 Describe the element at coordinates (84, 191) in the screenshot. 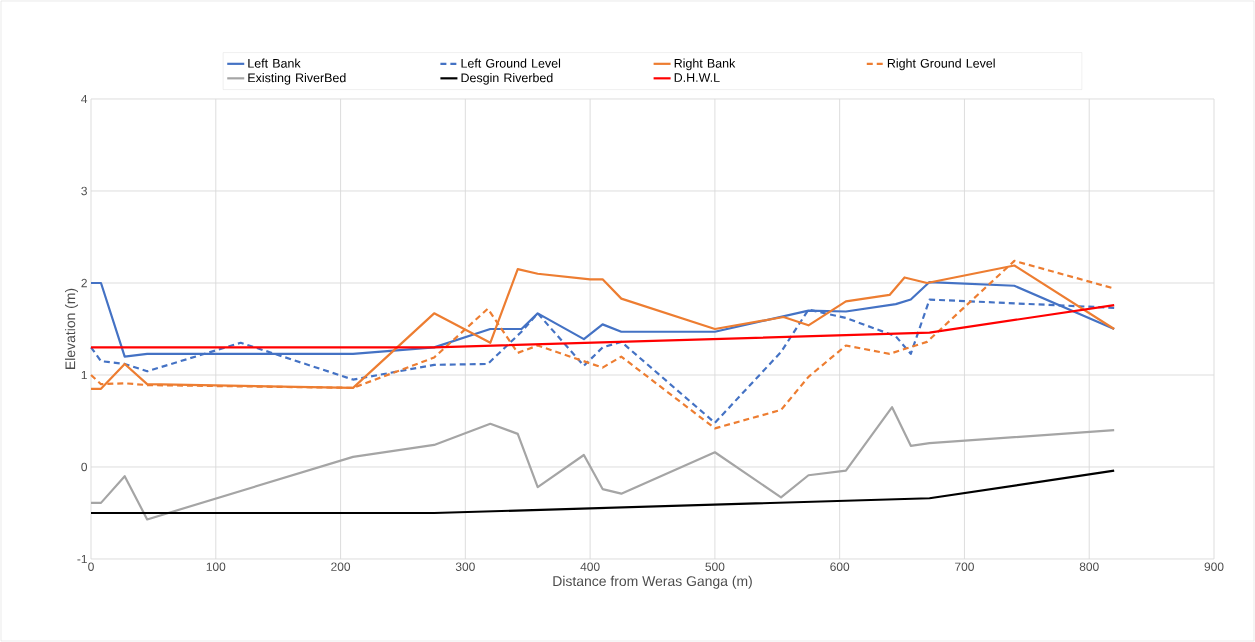

I see `y-tick-label: 3` at that location.